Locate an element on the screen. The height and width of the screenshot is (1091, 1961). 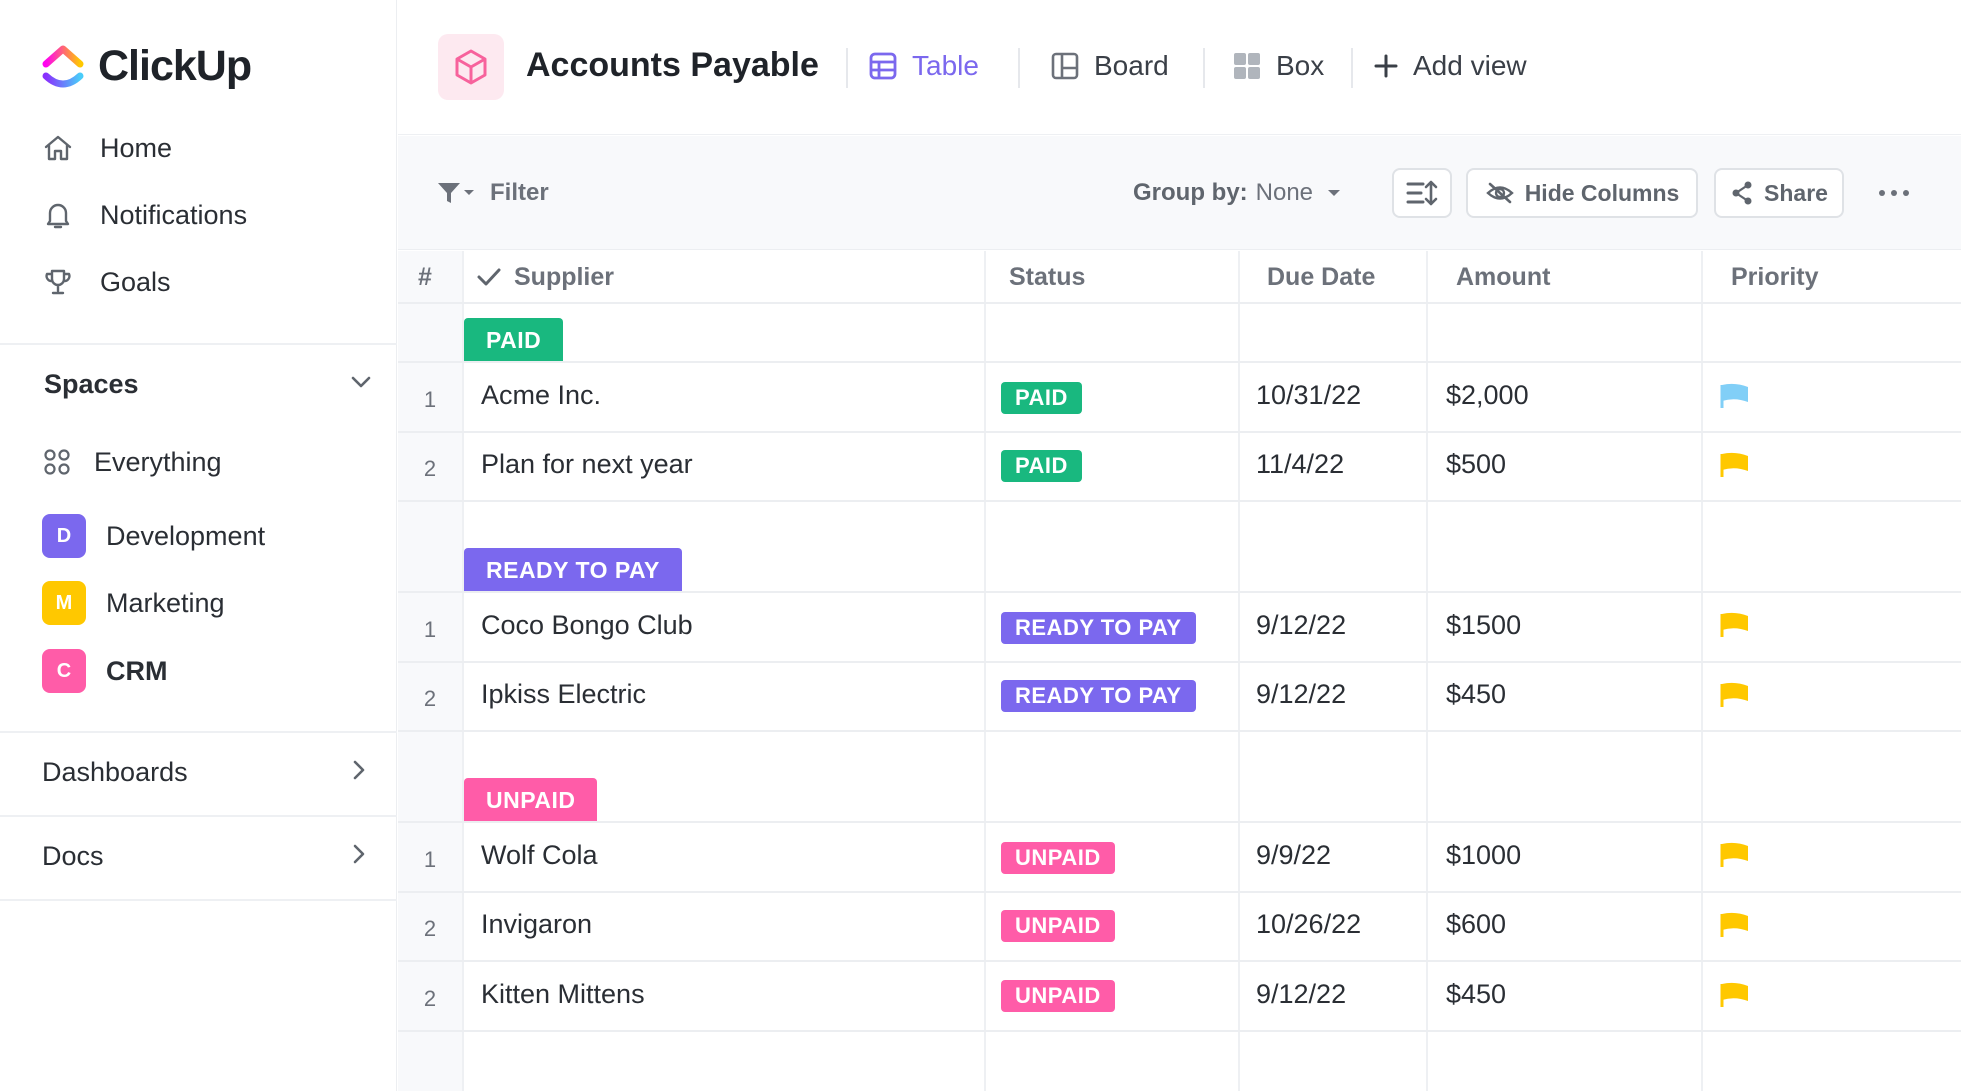
board-icon is located at coordinates (1065, 66).